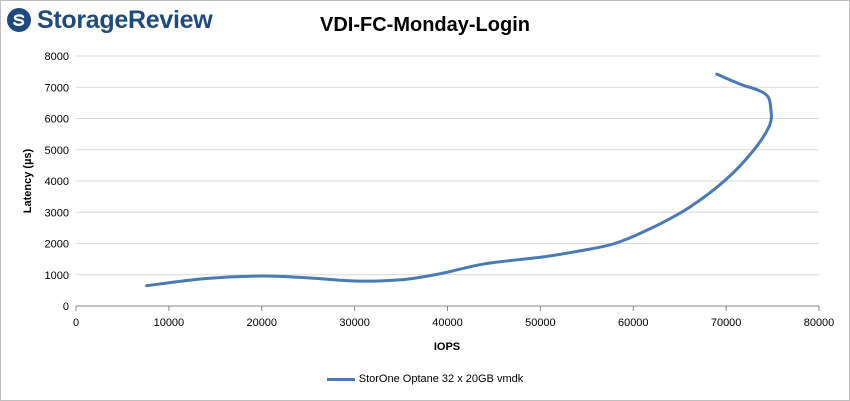 Image resolution: width=850 pixels, height=401 pixels. Describe the element at coordinates (447, 323) in the screenshot. I see `x-tick-label: 40000` at that location.